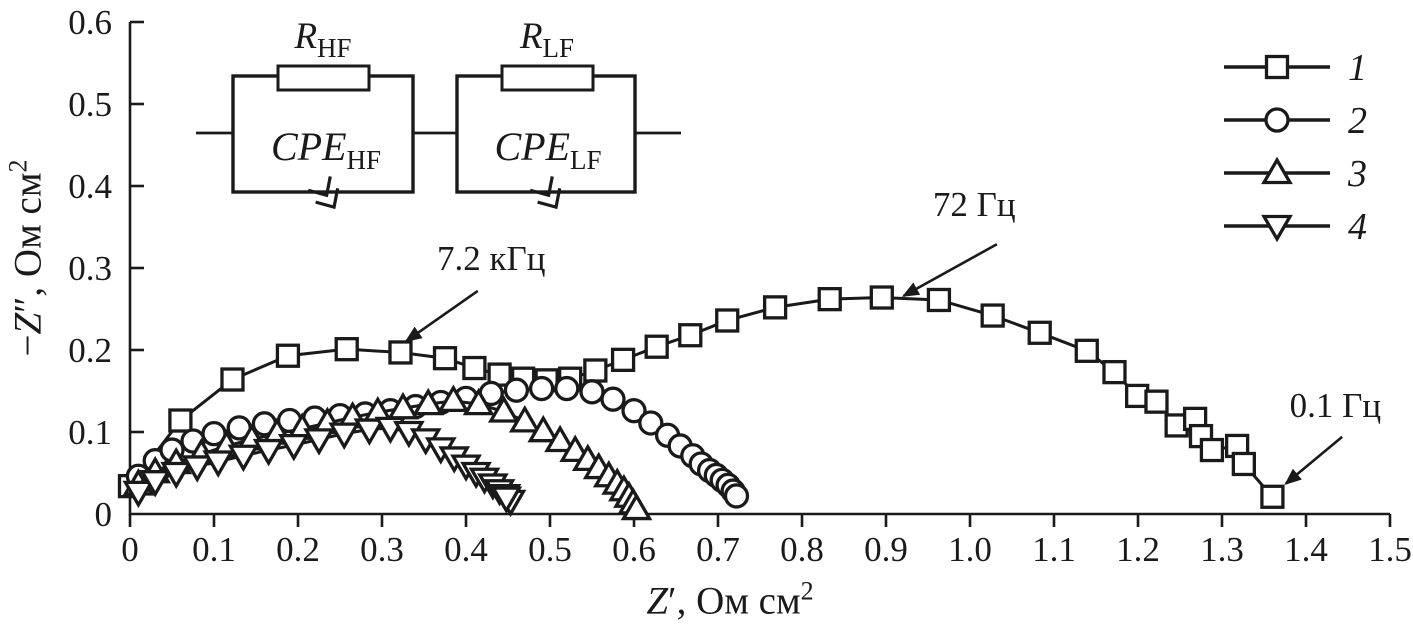 The width and height of the screenshot is (1413, 641). Describe the element at coordinates (1054, 549) in the screenshot. I see `x-tick-label: 1.1` at that location.